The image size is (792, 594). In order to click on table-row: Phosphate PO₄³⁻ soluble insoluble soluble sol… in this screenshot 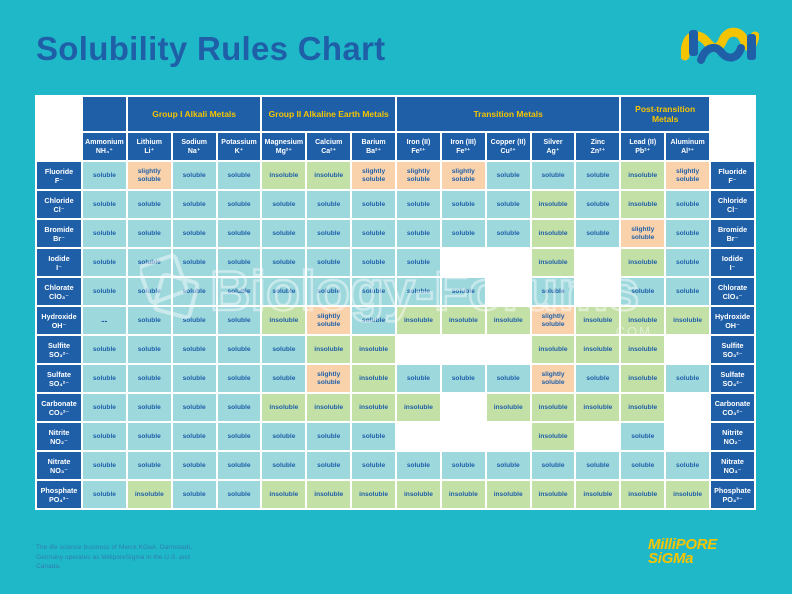, I will do `click(395, 494)`.